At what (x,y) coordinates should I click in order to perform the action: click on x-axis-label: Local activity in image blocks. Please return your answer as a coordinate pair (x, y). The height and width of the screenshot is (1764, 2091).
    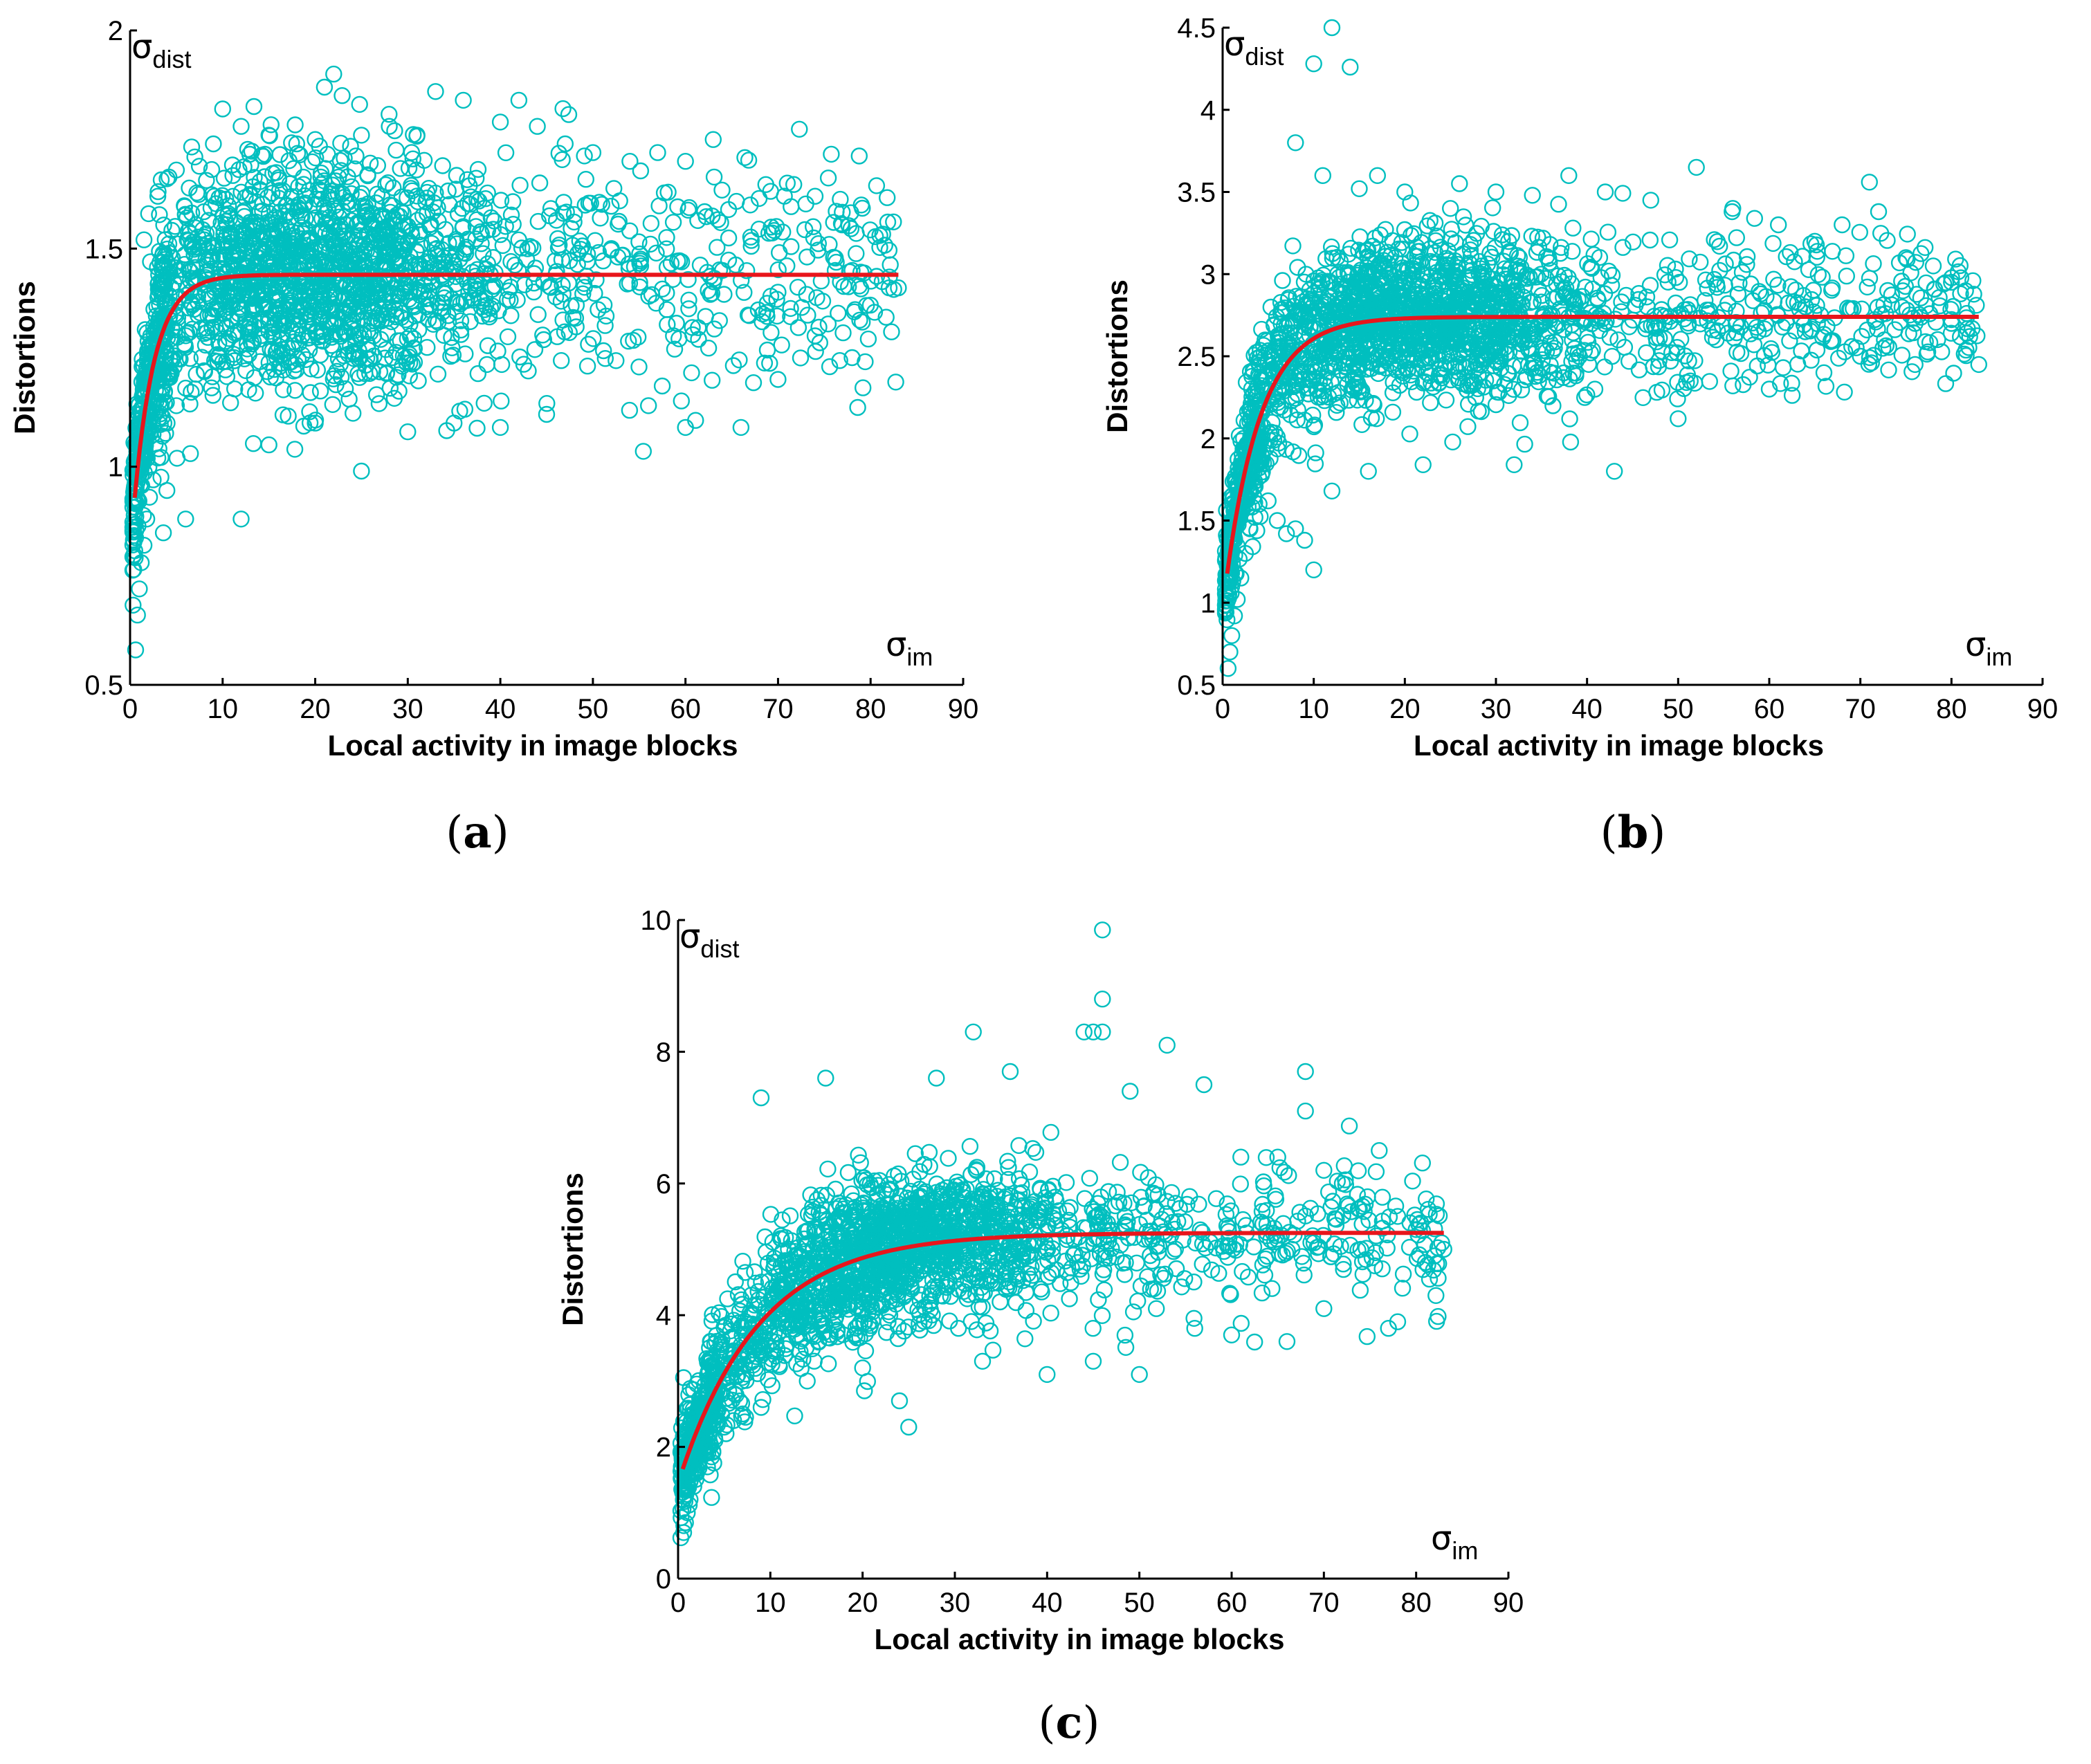
    Looking at the image, I should click on (1619, 745).